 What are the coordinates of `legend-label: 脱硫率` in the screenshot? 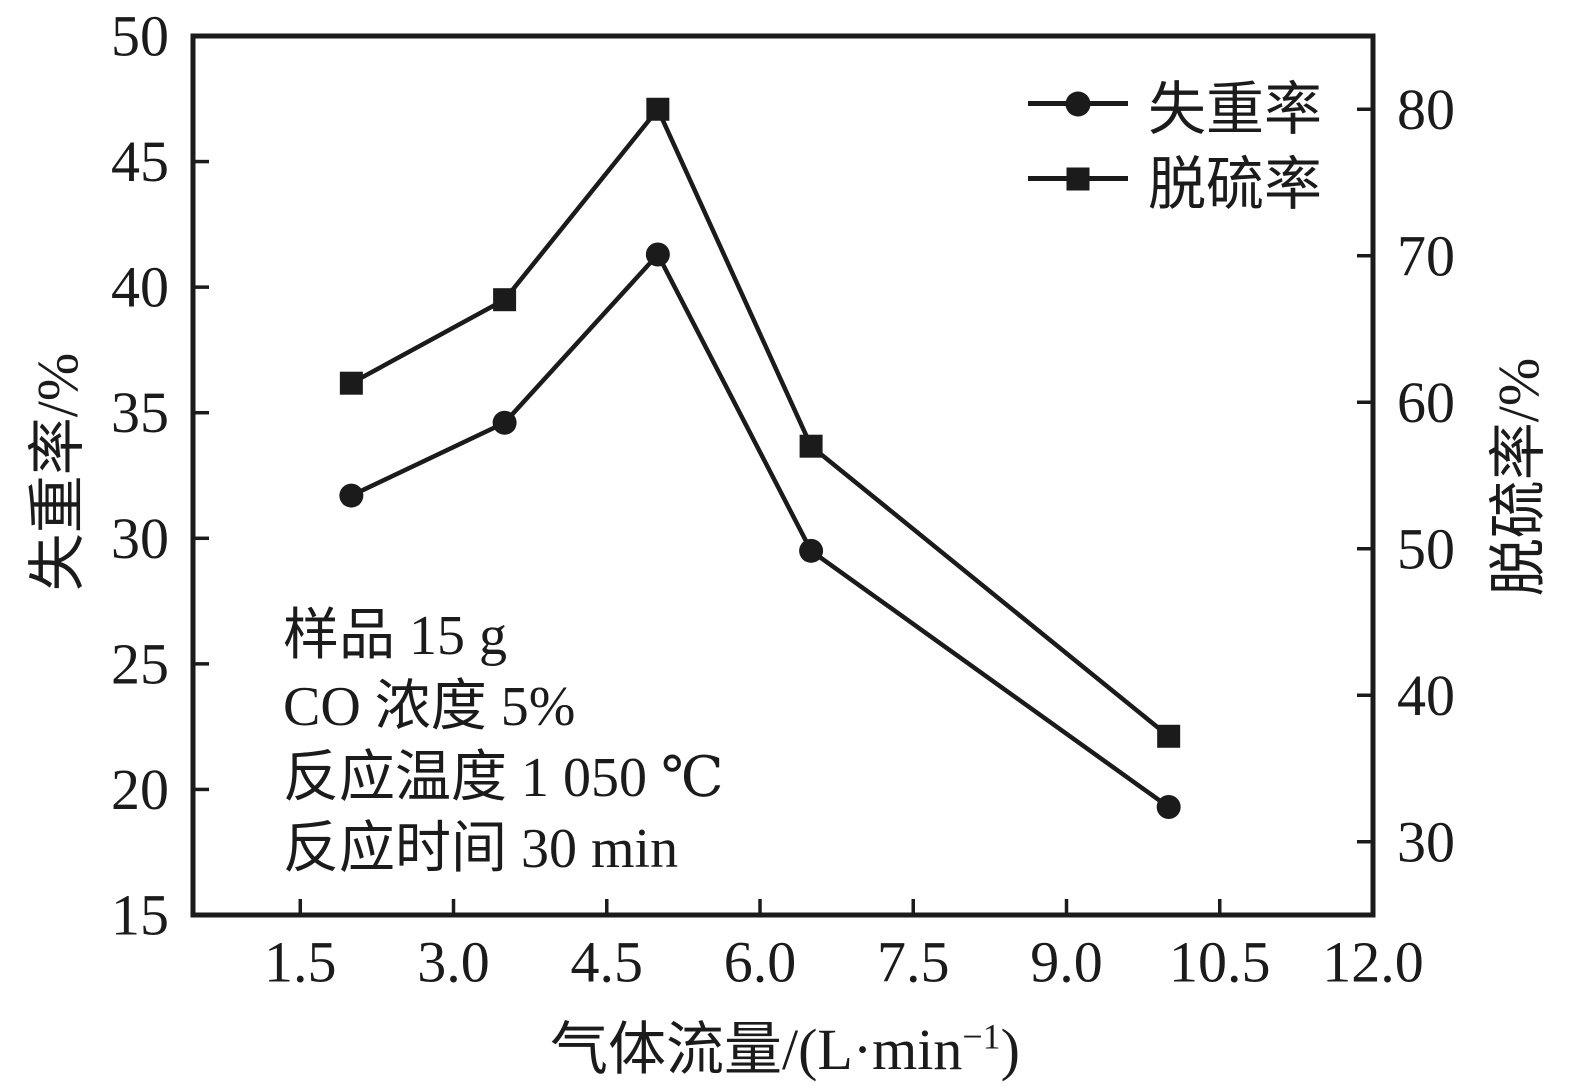 It's located at (1235, 184).